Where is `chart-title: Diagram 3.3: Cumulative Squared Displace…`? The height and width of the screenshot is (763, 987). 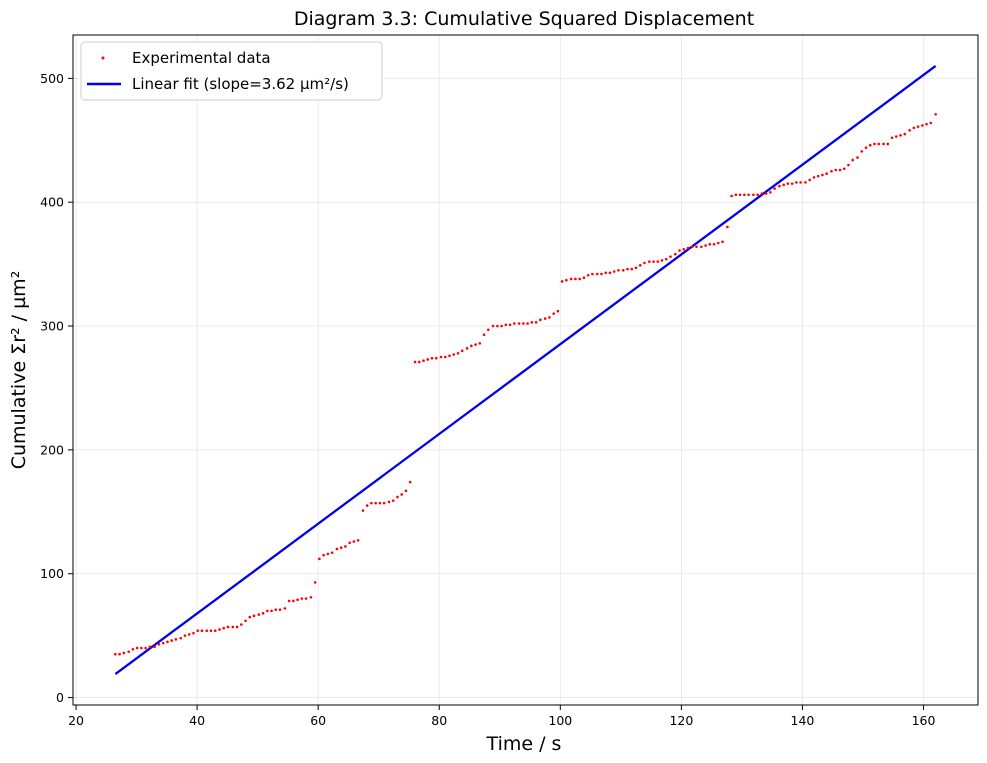 chart-title: Diagram 3.3: Cumulative Squared Displace… is located at coordinates (524, 19).